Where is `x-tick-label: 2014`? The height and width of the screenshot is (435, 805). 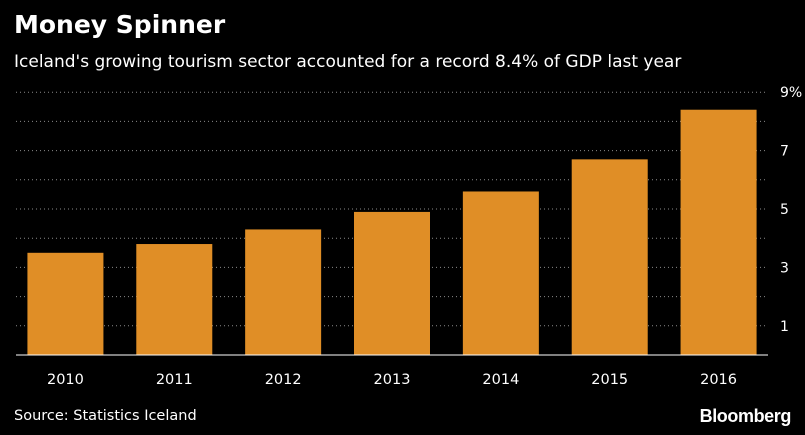
x-tick-label: 2014 is located at coordinates (500, 380).